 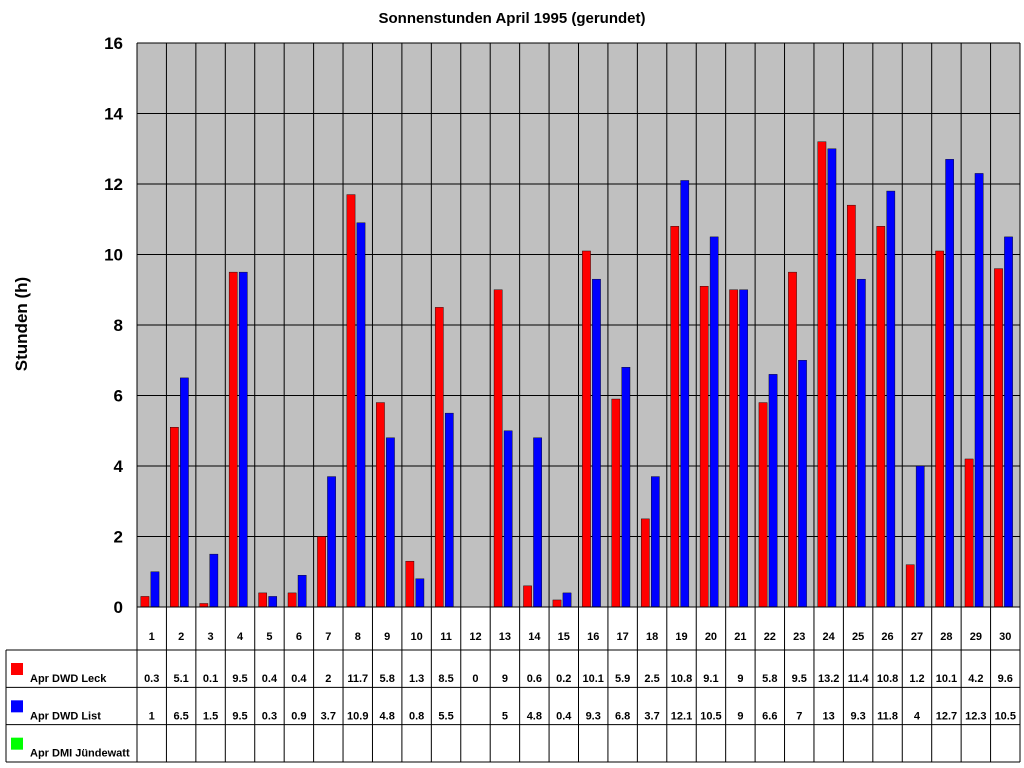 I want to click on x-tick-label: 2, so click(x=181, y=637).